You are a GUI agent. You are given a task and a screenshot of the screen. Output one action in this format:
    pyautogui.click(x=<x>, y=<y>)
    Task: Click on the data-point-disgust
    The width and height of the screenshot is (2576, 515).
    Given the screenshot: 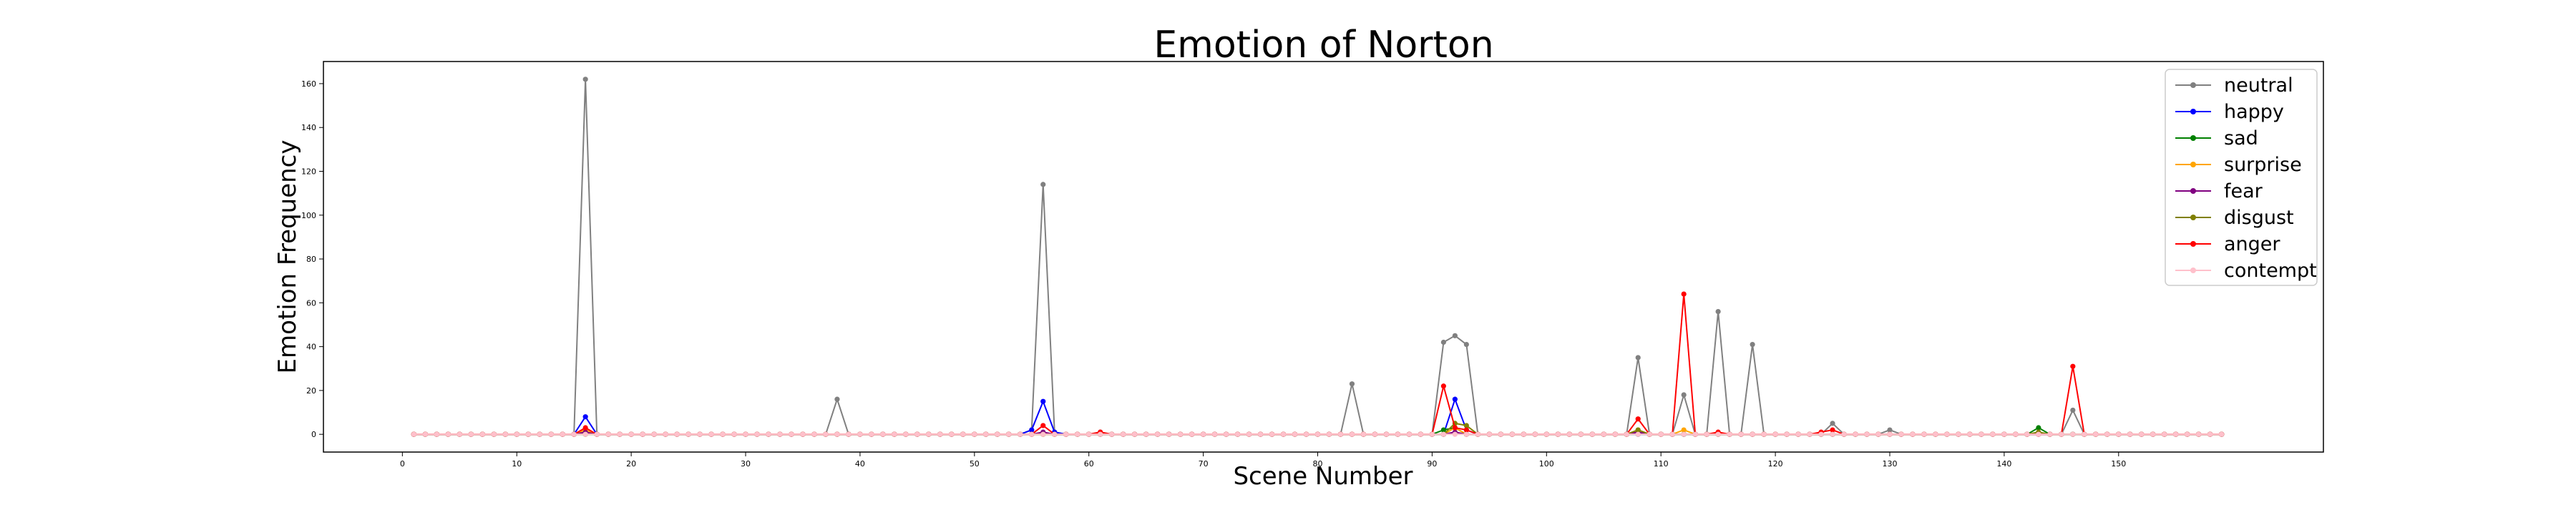 What is the action you would take?
    pyautogui.click(x=1466, y=426)
    